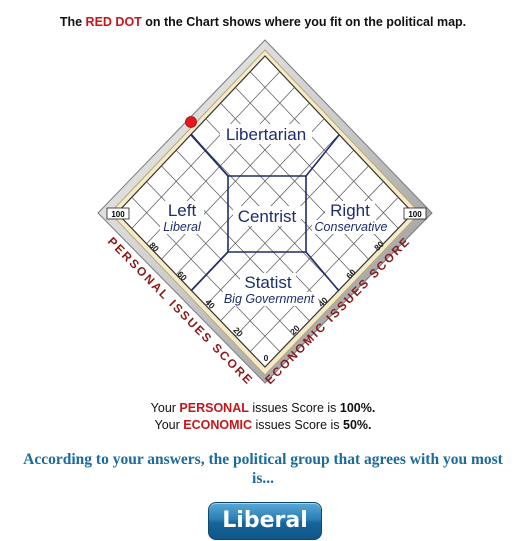 Image resolution: width=526 pixels, height=541 pixels. Describe the element at coordinates (209, 155) in the screenshot. I see `border-nw` at that location.